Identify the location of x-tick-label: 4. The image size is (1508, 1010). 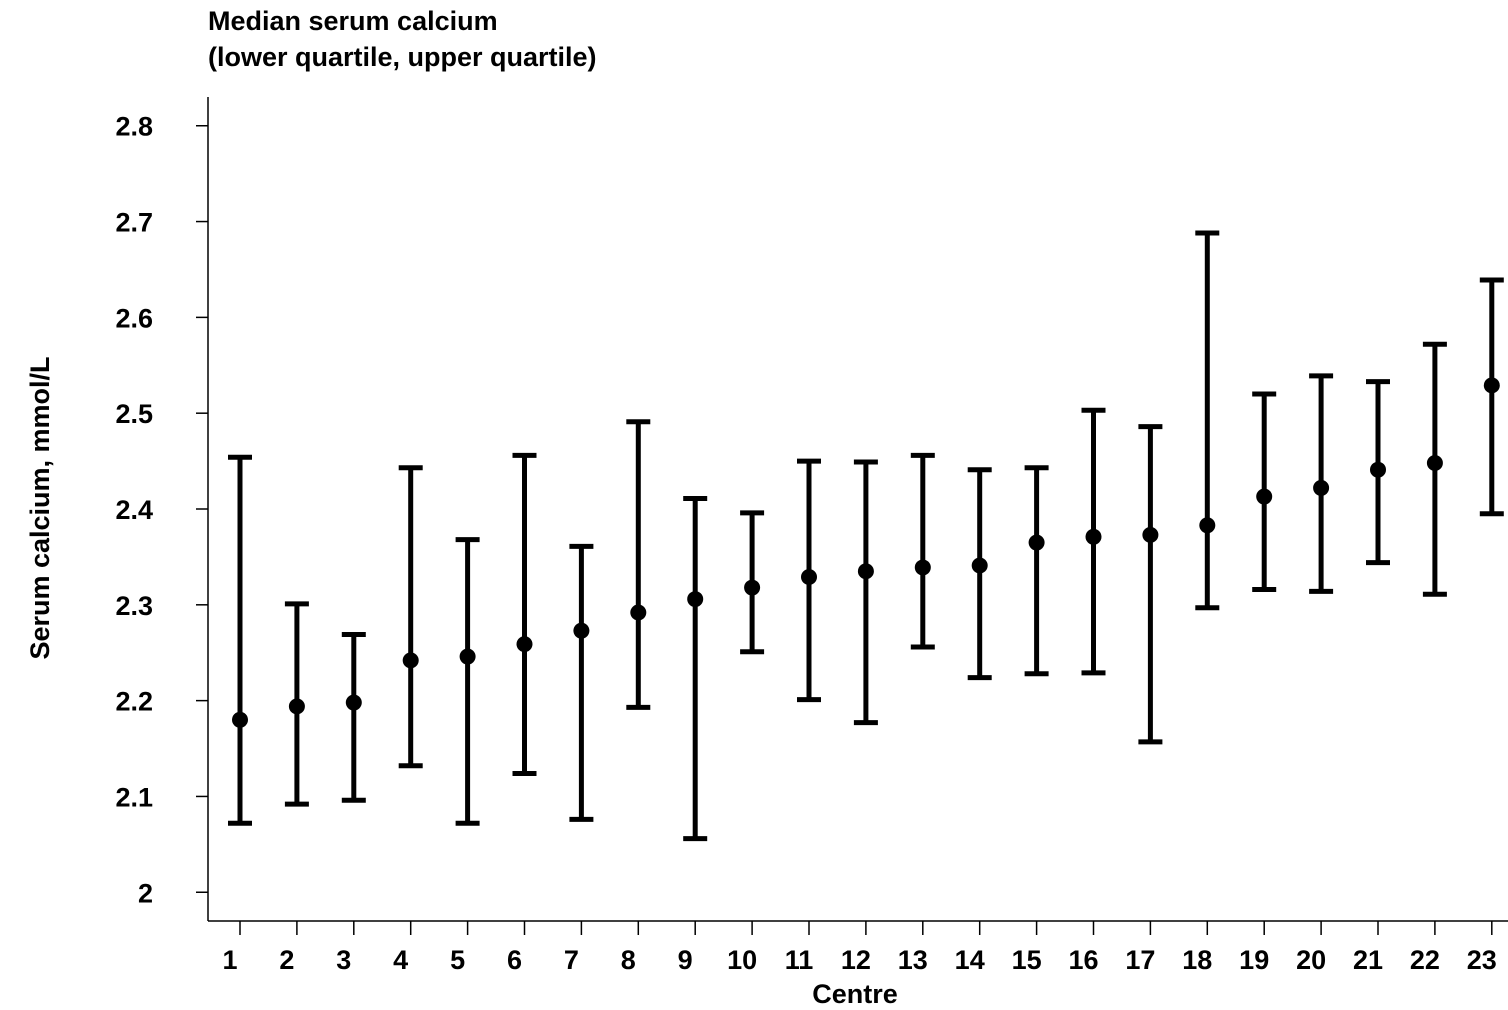
(400, 960).